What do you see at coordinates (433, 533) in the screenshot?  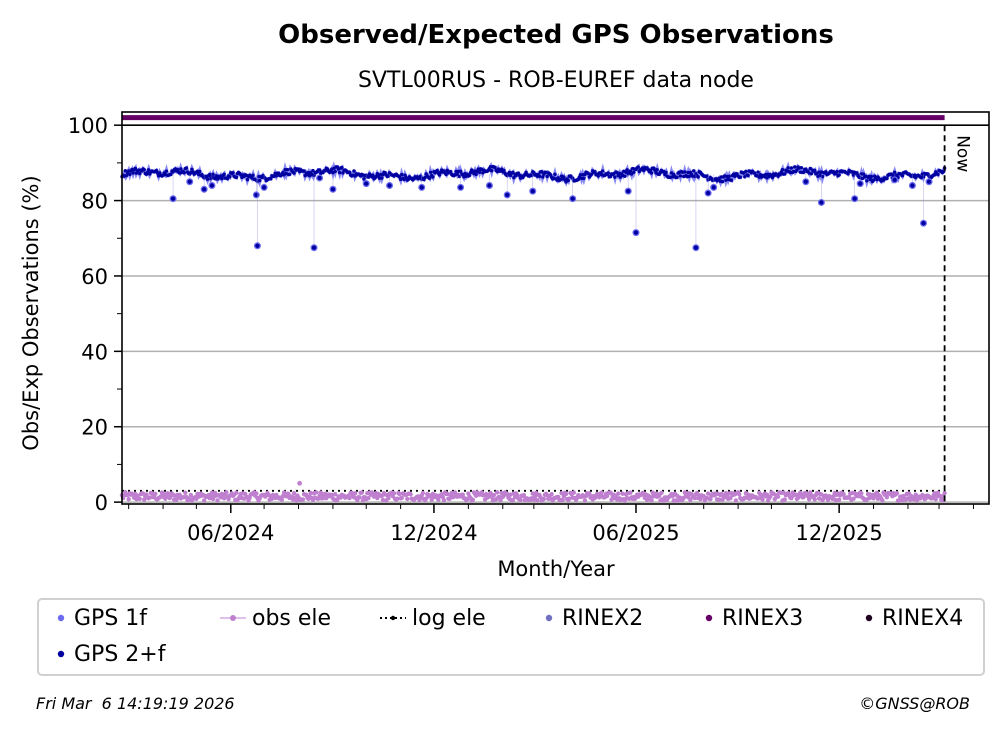 I see `x-tick-label: 12/2024` at bounding box center [433, 533].